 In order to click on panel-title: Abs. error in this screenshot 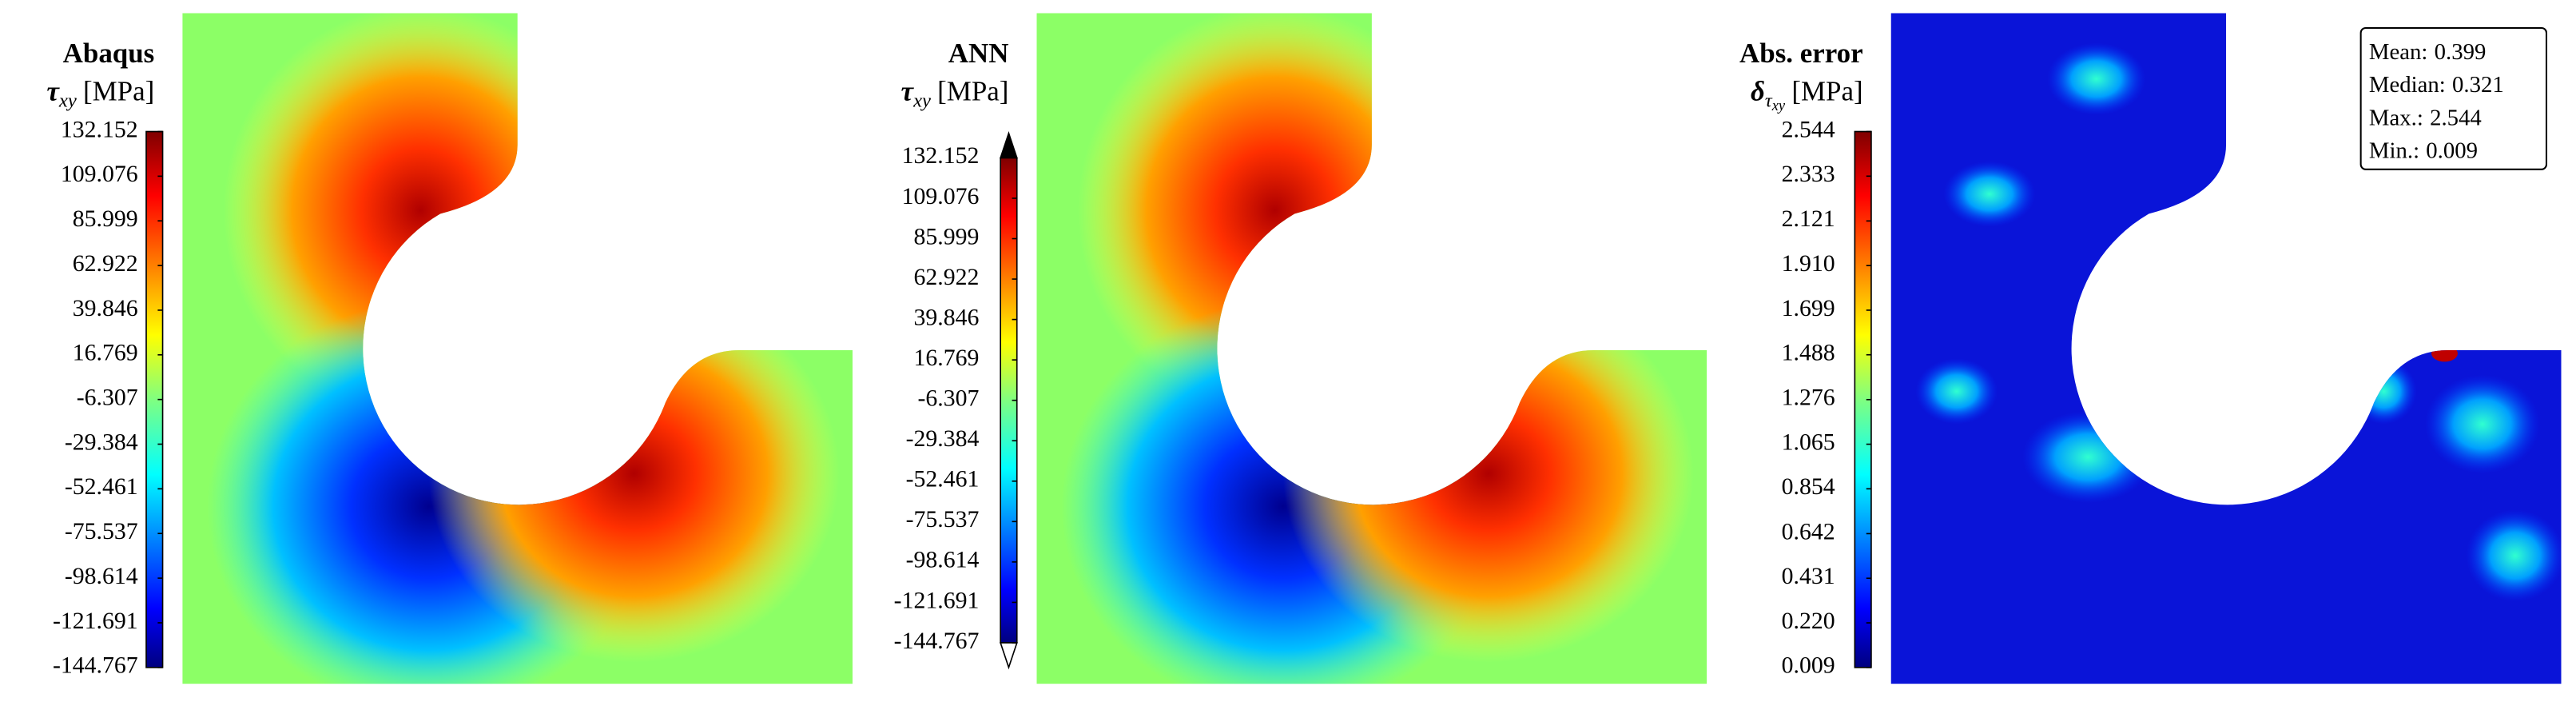, I will do `click(1801, 53)`.